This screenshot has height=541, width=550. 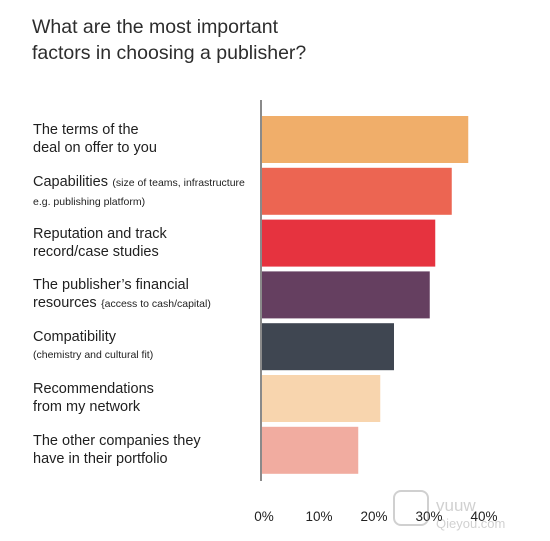 I want to click on category-label-line2: from my network, so click(x=87, y=407).